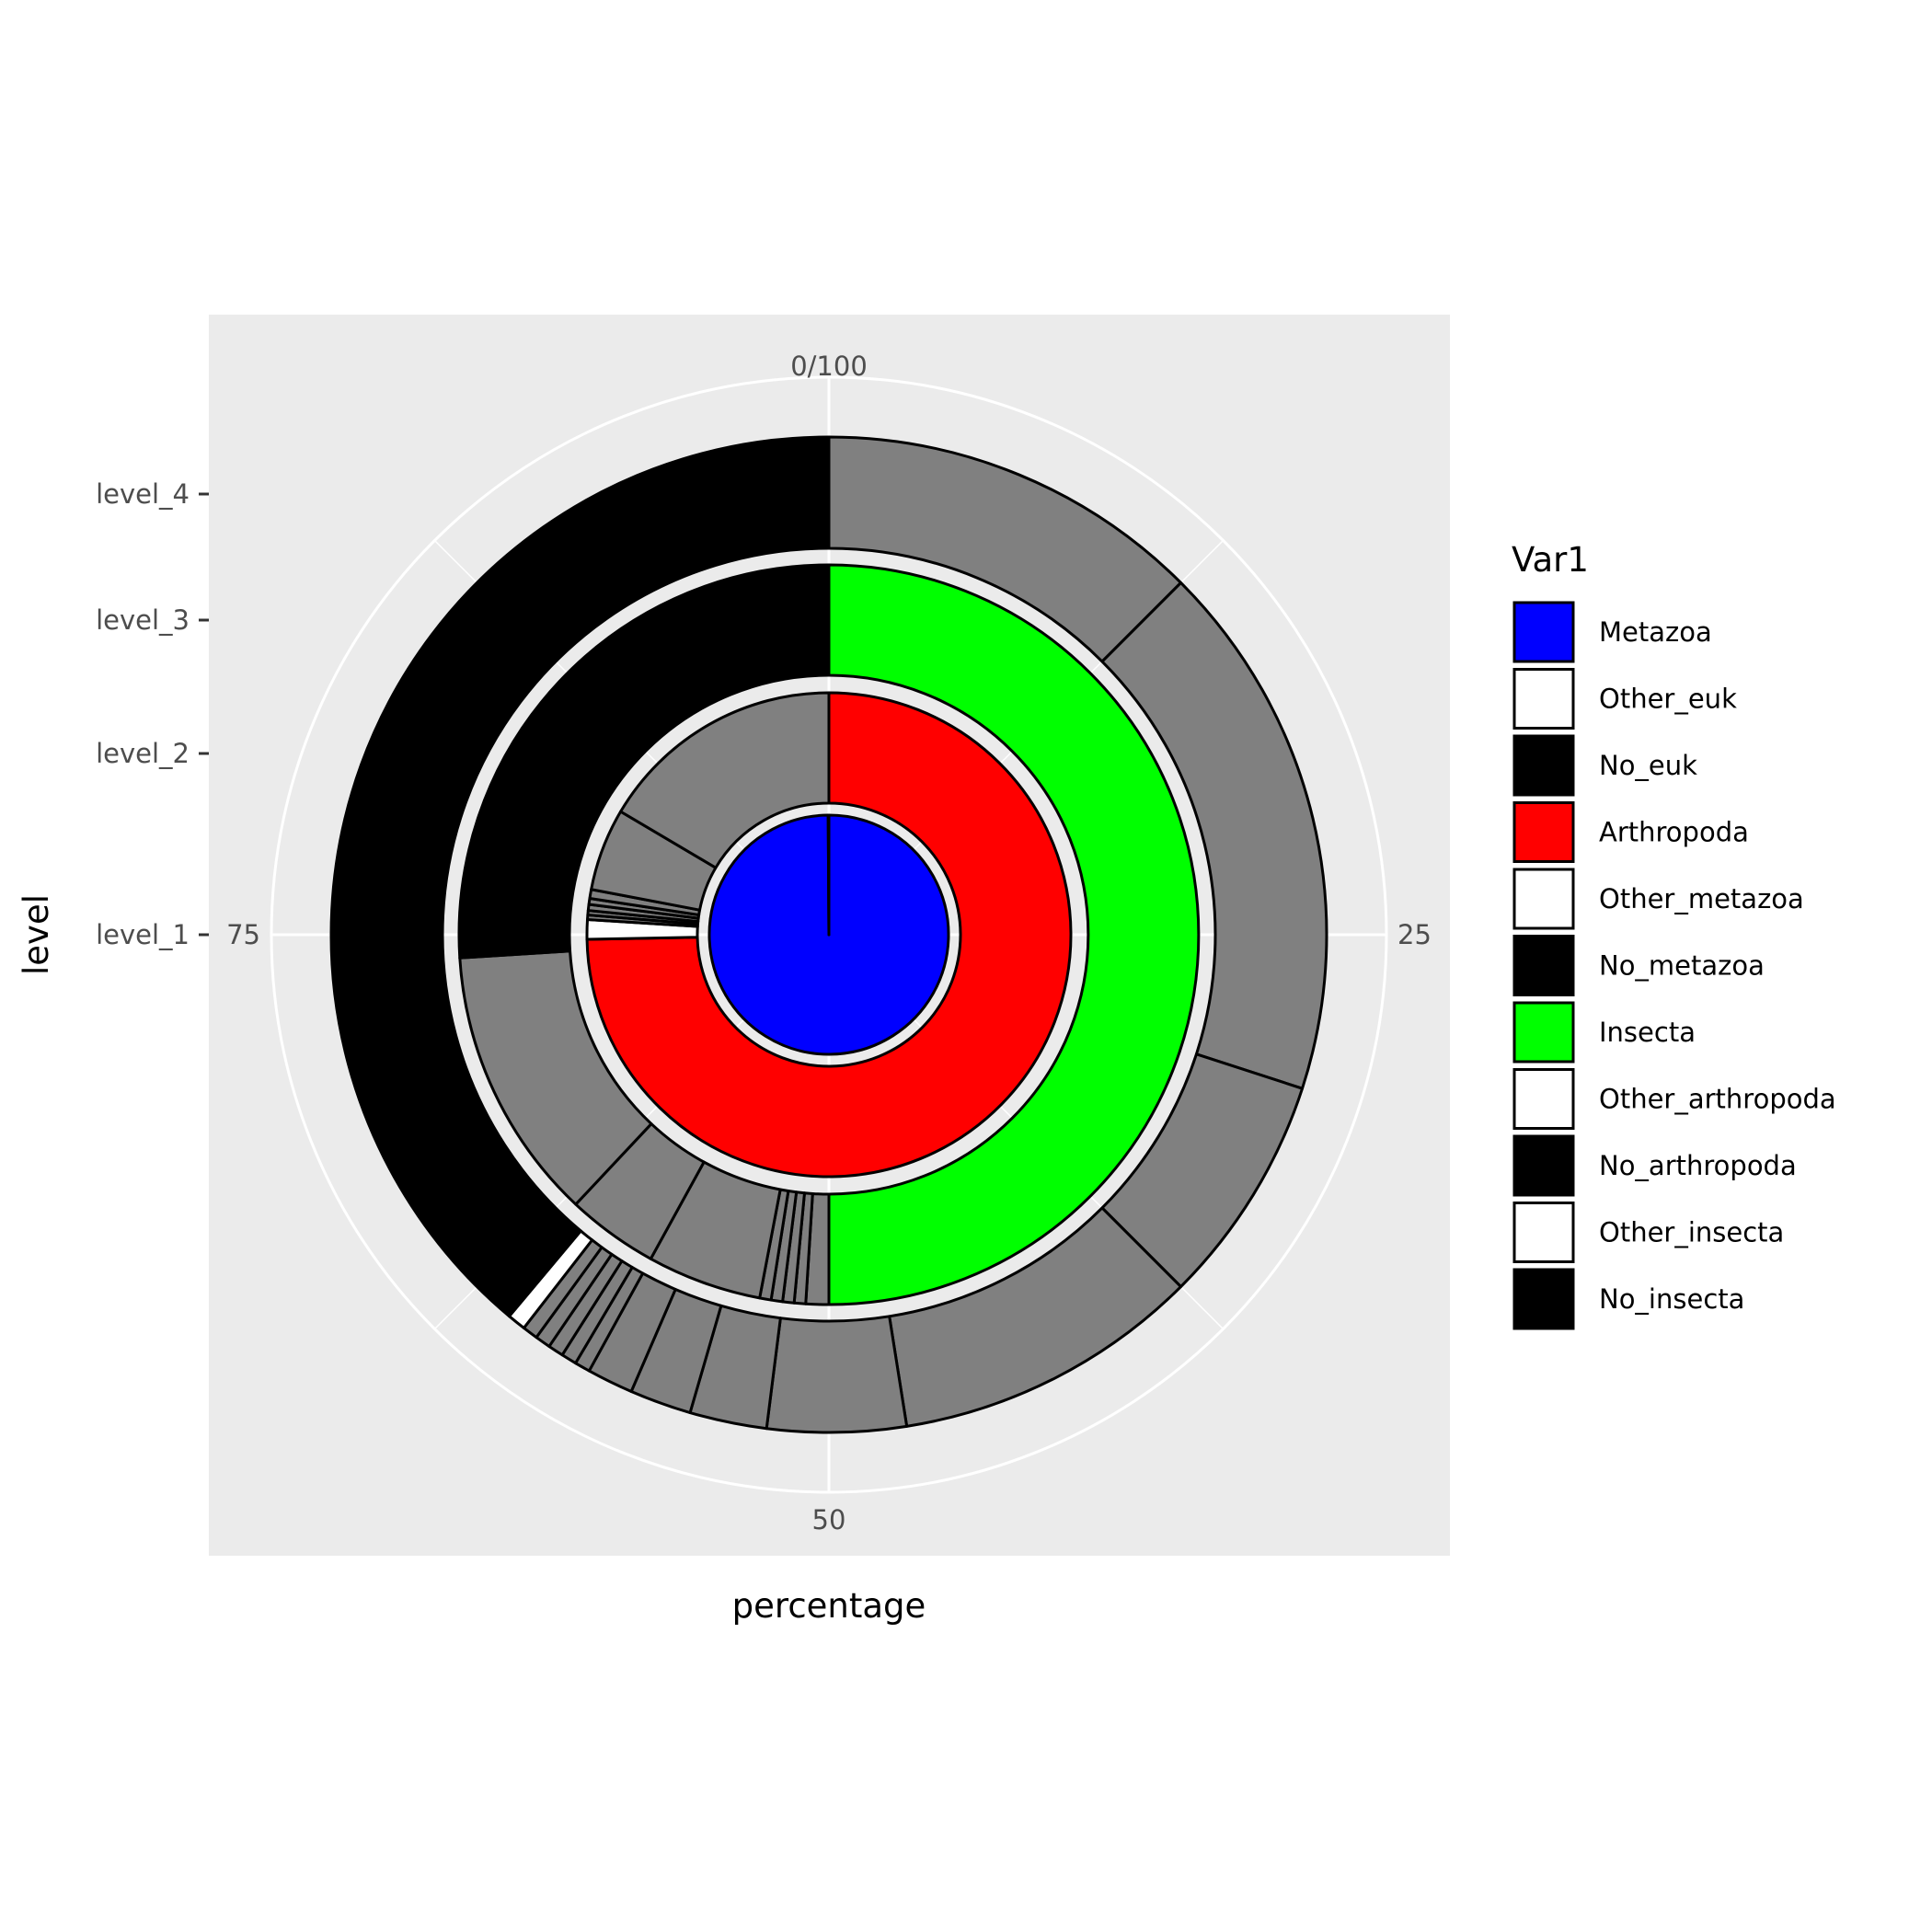 This screenshot has width=1932, height=1932. I want to click on legend-label: No_euk, so click(1648, 765).